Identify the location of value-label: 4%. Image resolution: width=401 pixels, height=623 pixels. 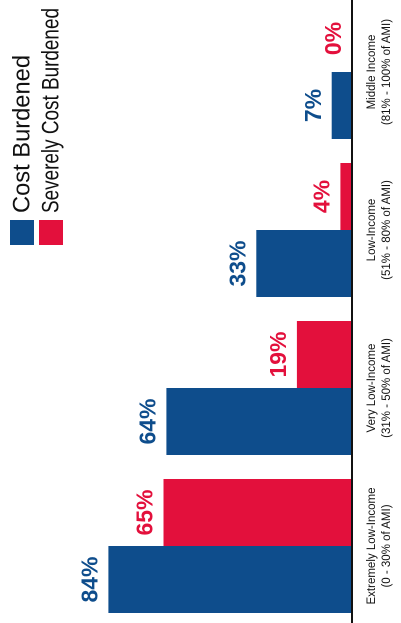
(321, 196).